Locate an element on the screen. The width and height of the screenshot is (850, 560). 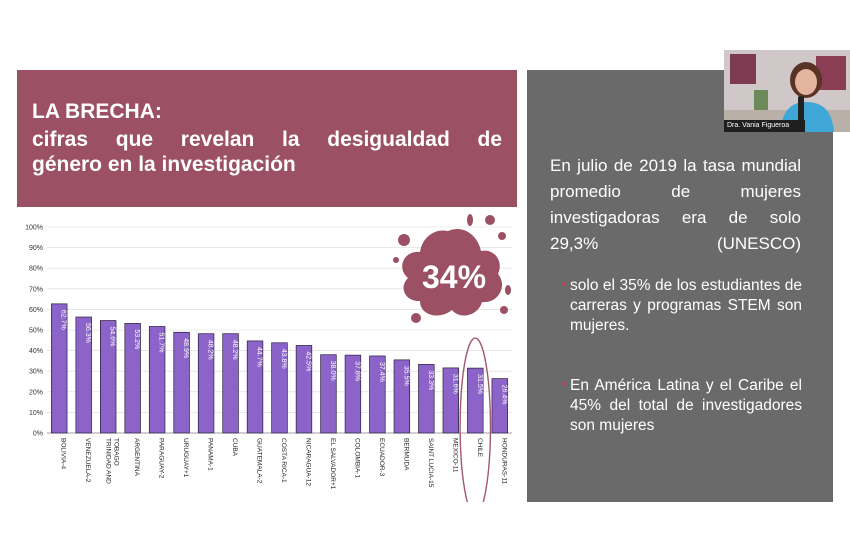
x-category-label: VENEZUELA-2 is located at coordinates (87, 460).